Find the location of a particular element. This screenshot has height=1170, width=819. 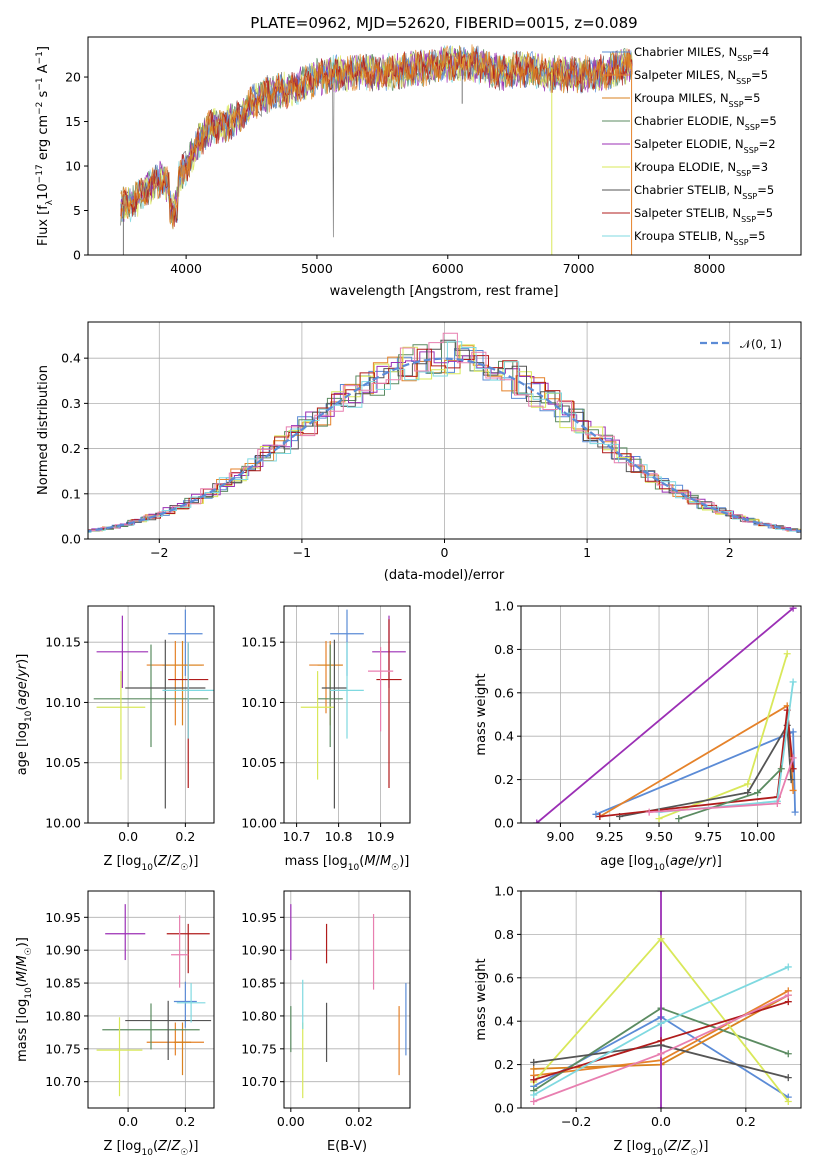

histogram-step is located at coordinates (444, 432).